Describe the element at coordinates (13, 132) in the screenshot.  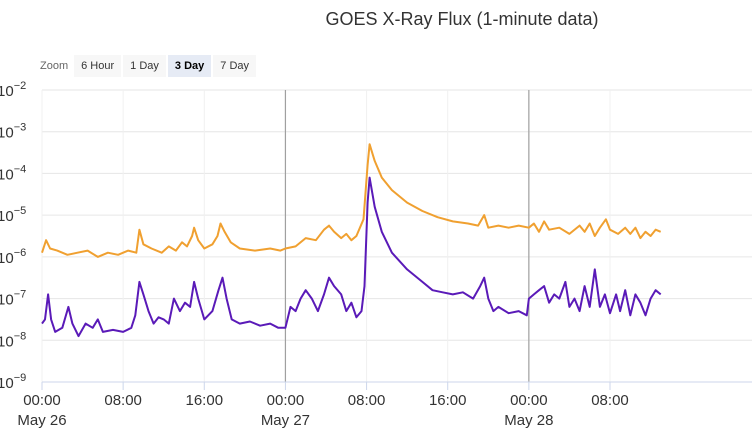
I see `y-tick-label: 10⁻³` at that location.